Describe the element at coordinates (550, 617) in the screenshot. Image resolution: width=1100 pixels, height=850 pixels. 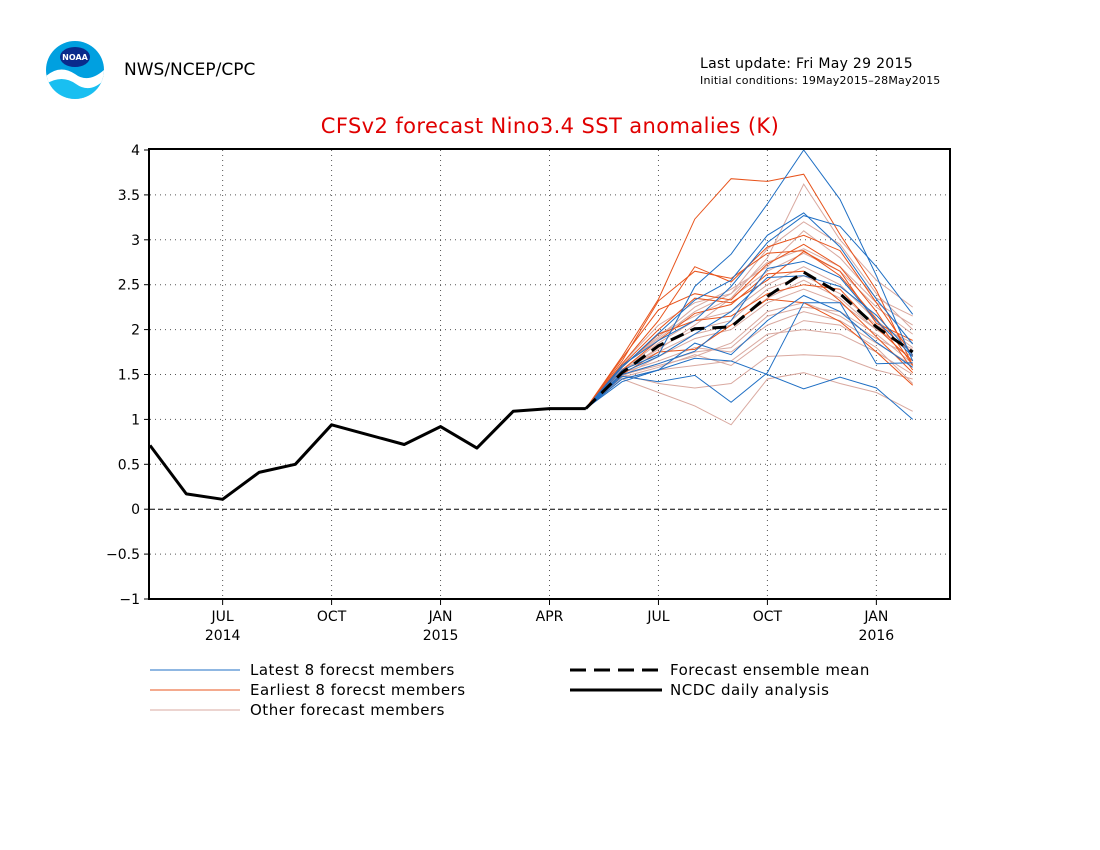
I see `x-tick-label: APR` at that location.